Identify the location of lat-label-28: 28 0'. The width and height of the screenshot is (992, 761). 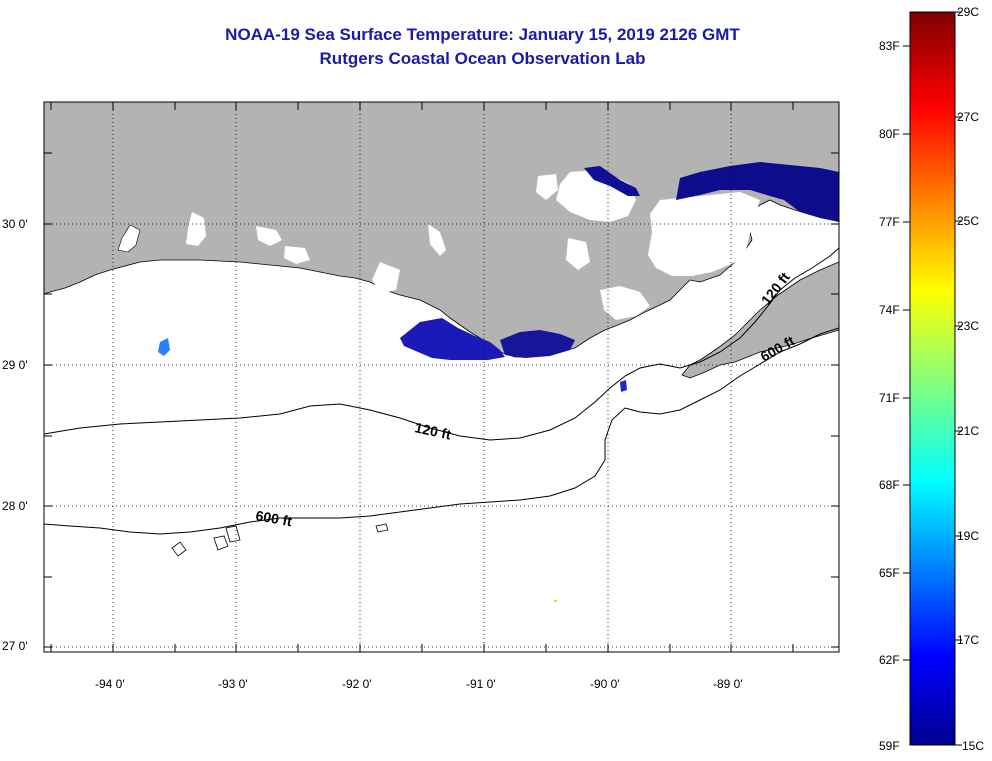
(15, 506).